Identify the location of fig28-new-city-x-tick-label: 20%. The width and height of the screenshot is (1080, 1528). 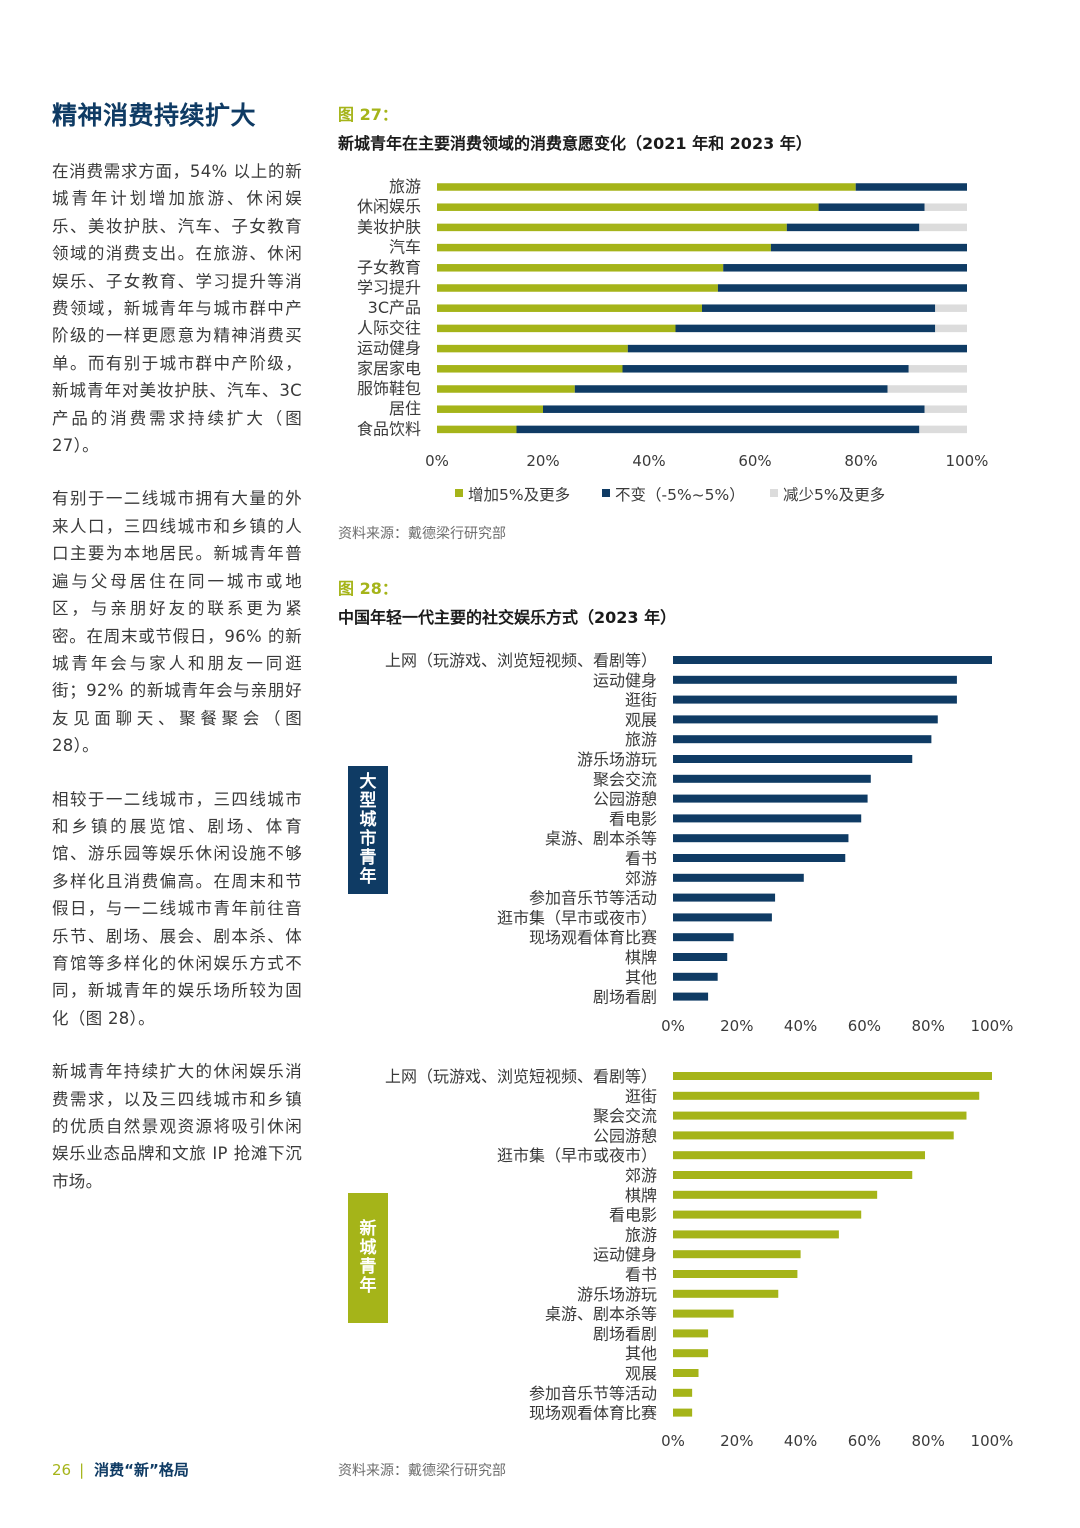
(736, 1441).